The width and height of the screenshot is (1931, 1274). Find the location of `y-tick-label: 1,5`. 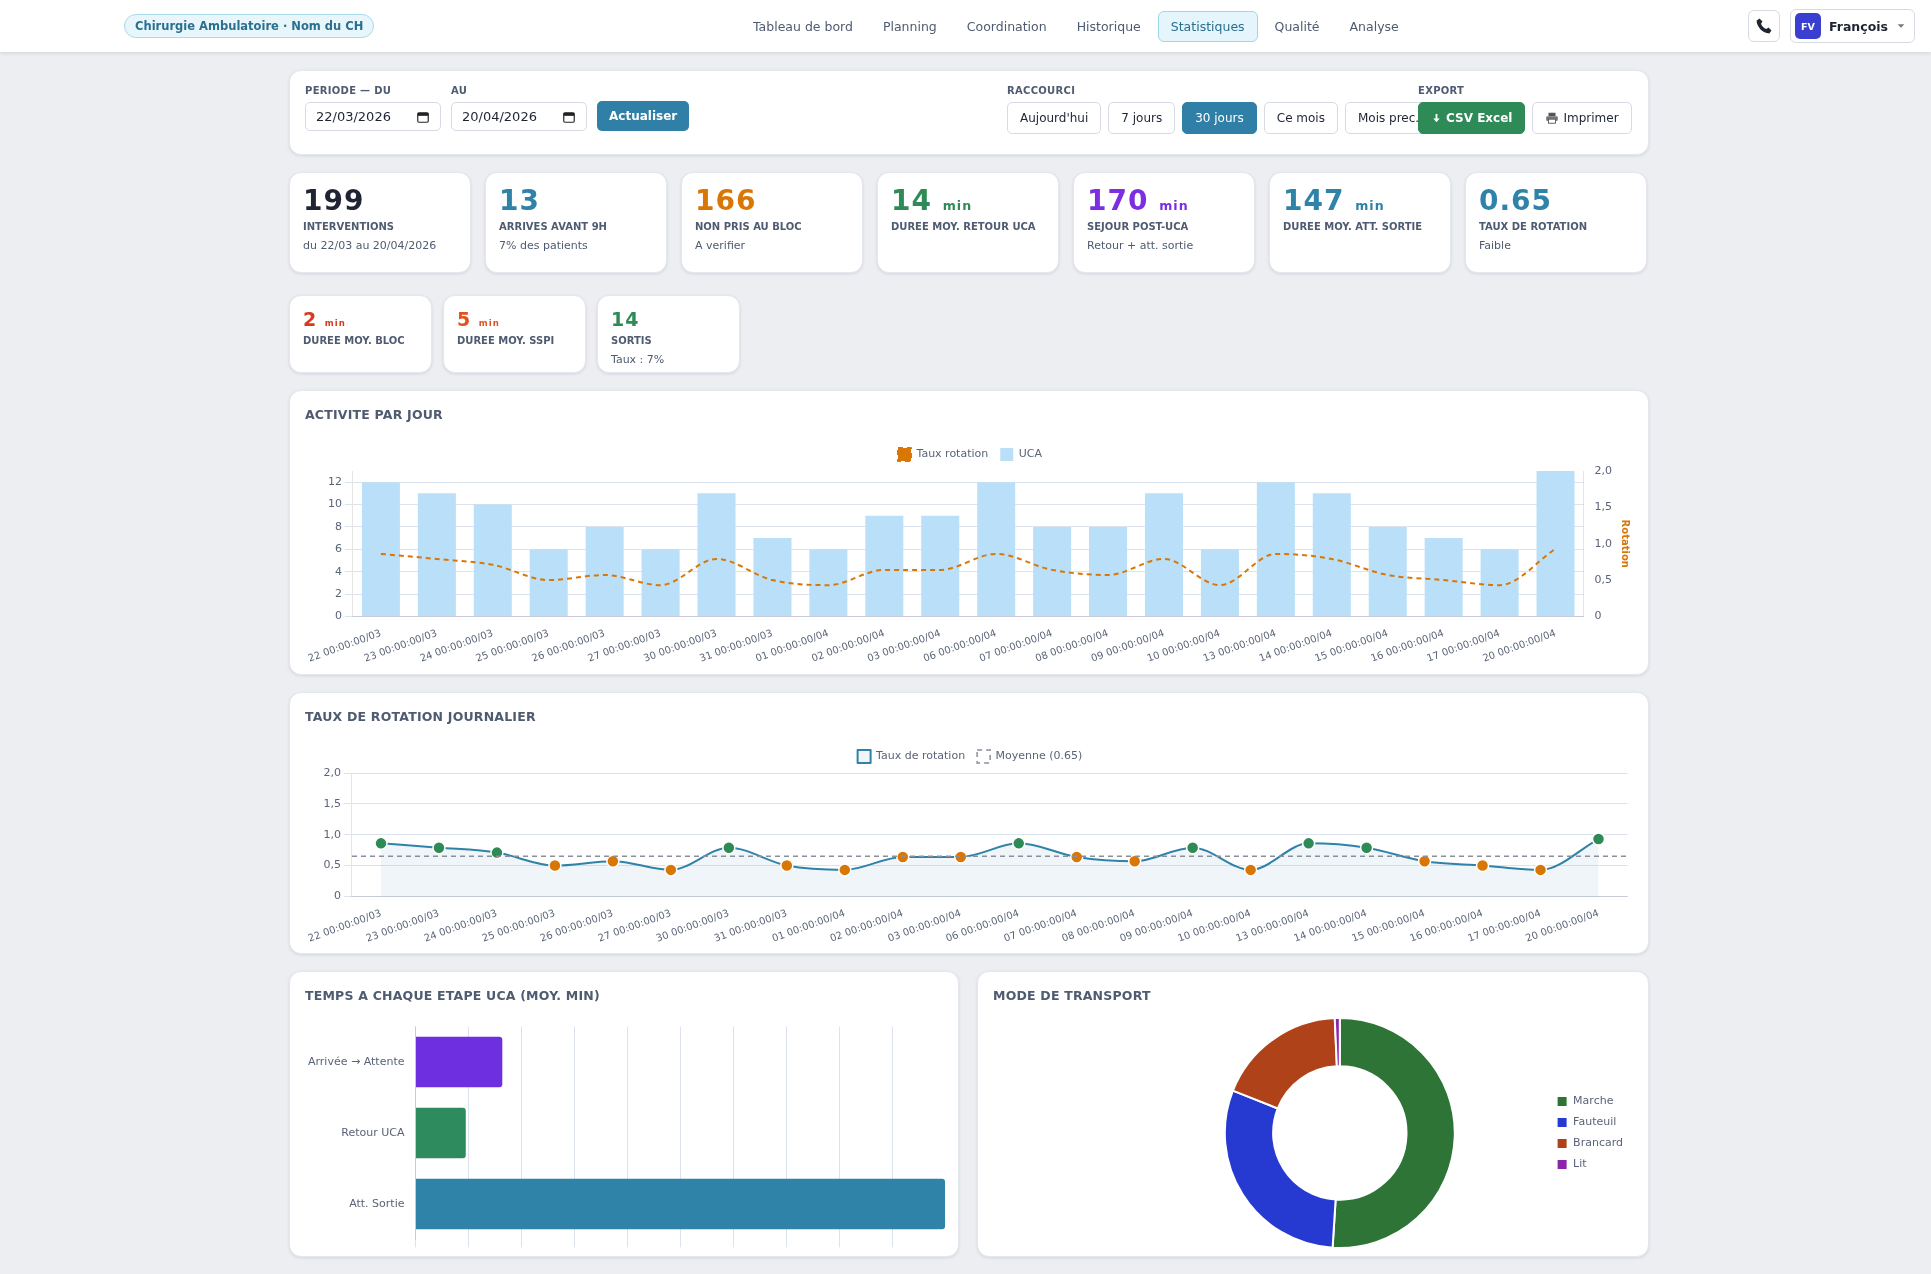

y-tick-label: 1,5 is located at coordinates (332, 803).